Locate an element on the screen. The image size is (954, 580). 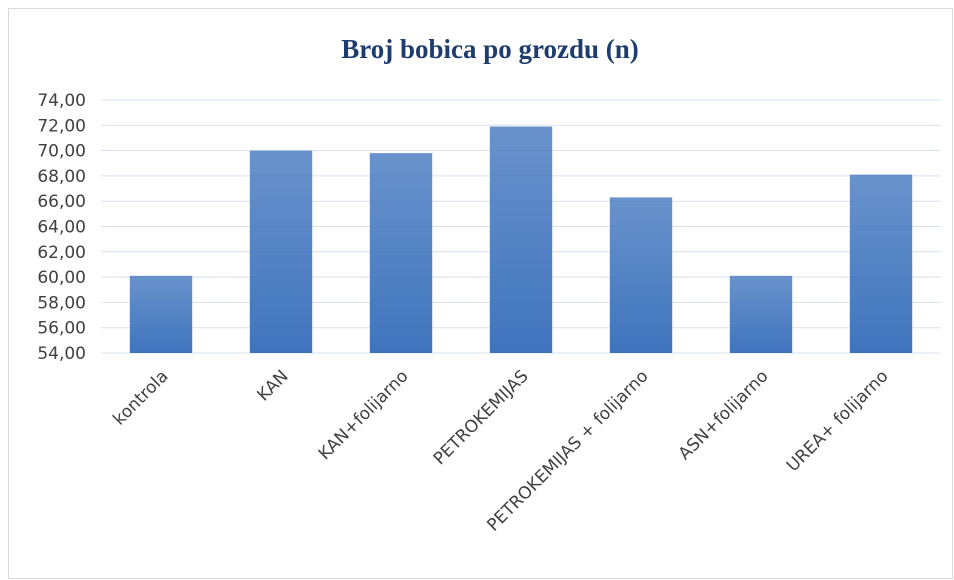
y-tick-label: 56,00 is located at coordinates (61, 329).